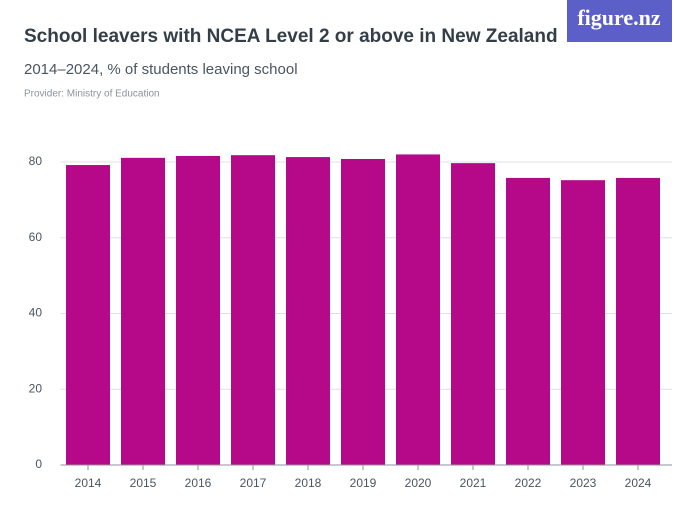 Image resolution: width=700 pixels, height=525 pixels. I want to click on logo-box, so click(619, 21).